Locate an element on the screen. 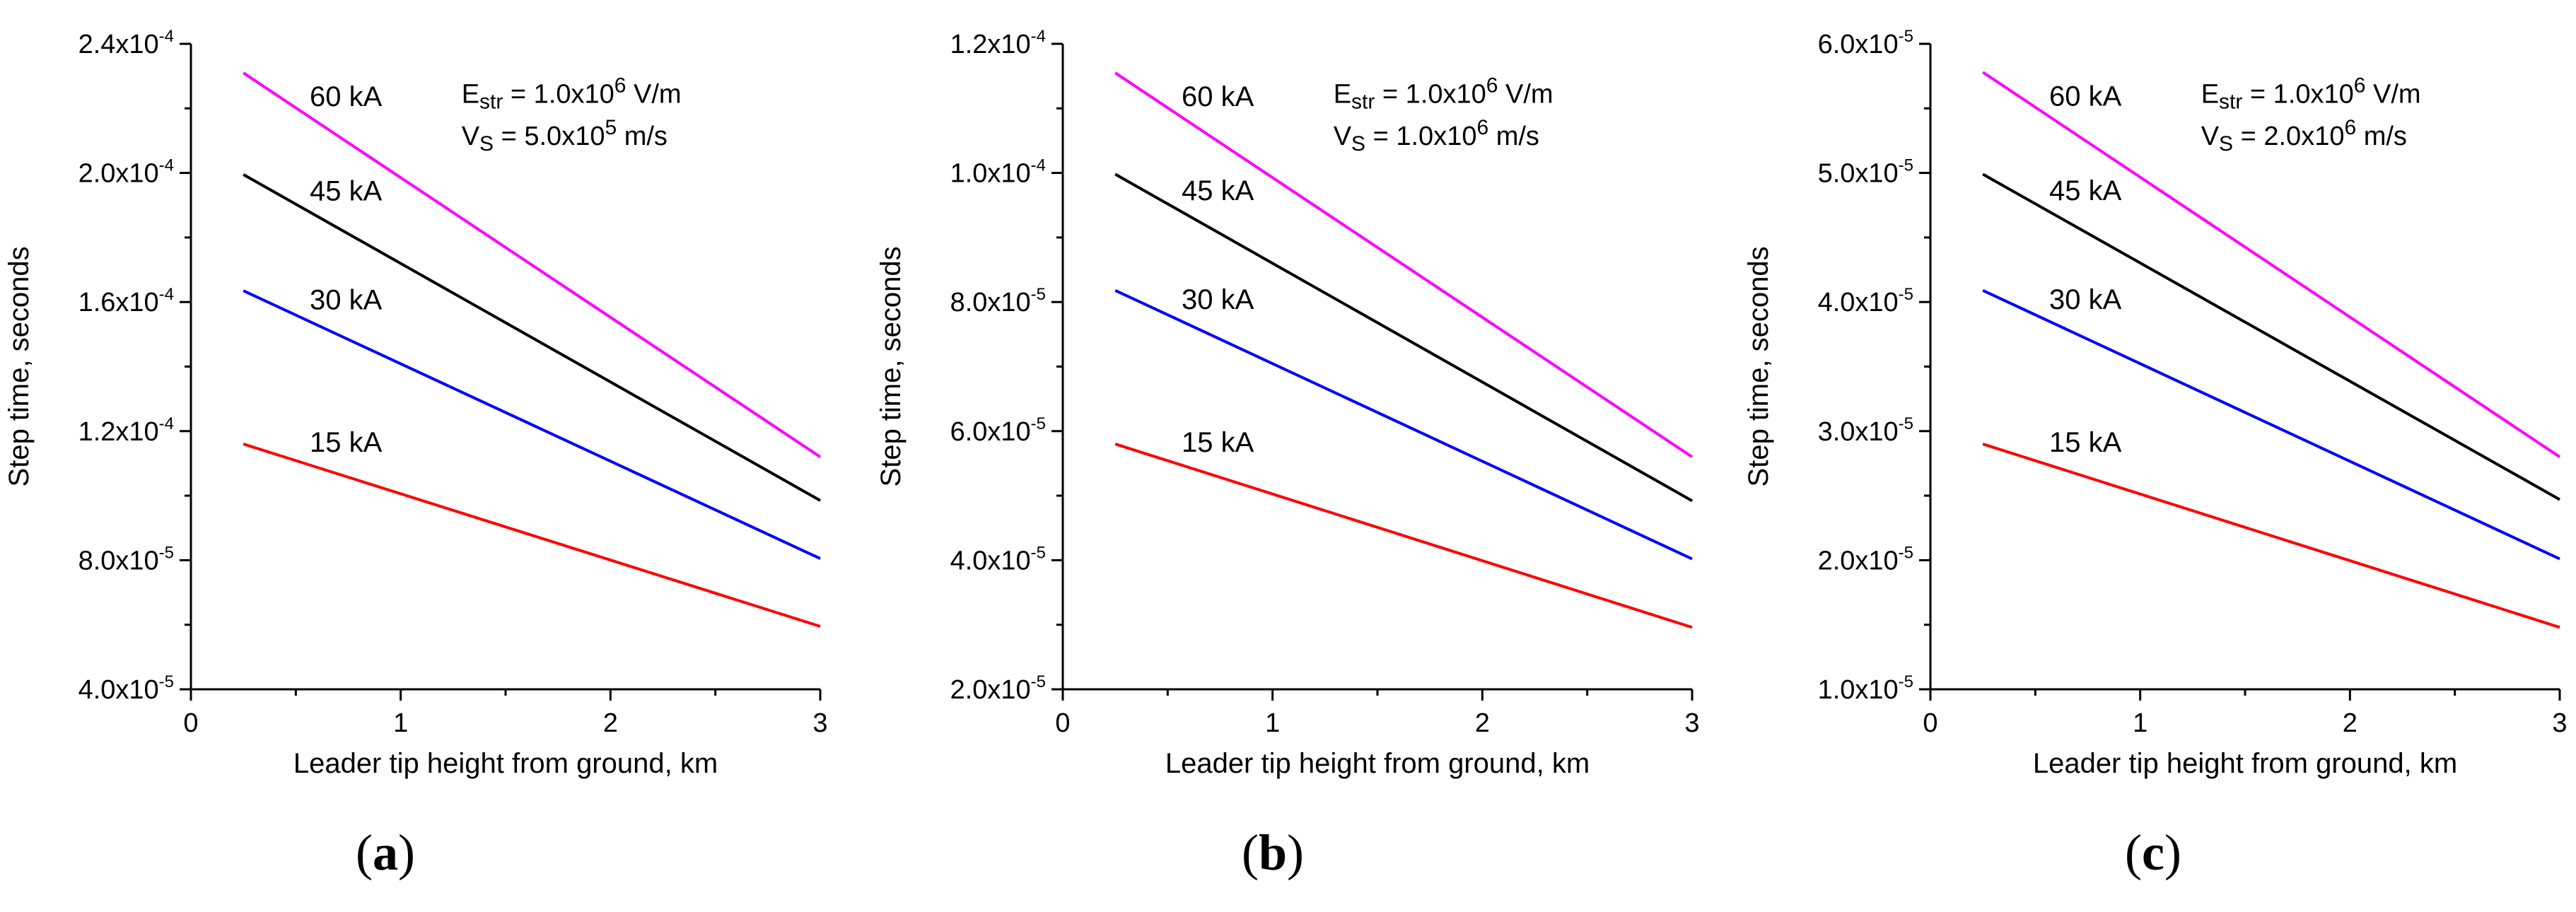  y-tick-label: 5.0x10⁻⁵ is located at coordinates (1865, 172).